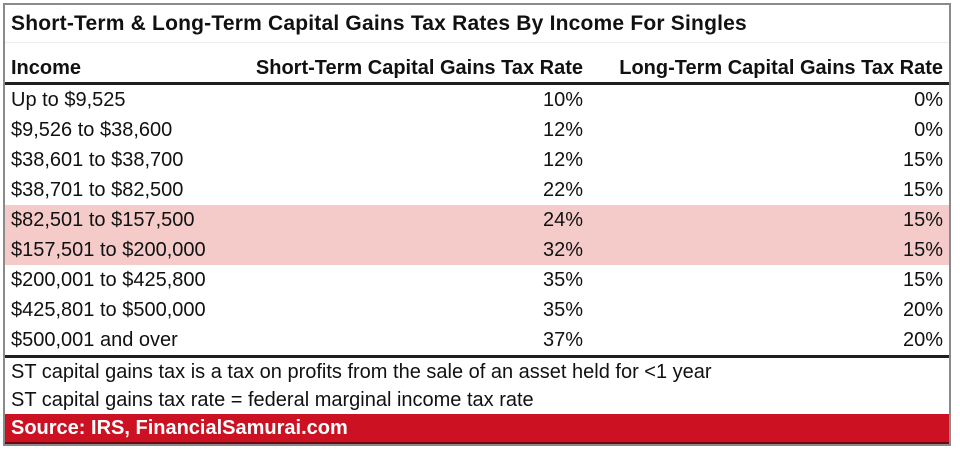 The image size is (960, 450). I want to click on table-row: Up to $9,525 10% 0%, so click(477, 100).